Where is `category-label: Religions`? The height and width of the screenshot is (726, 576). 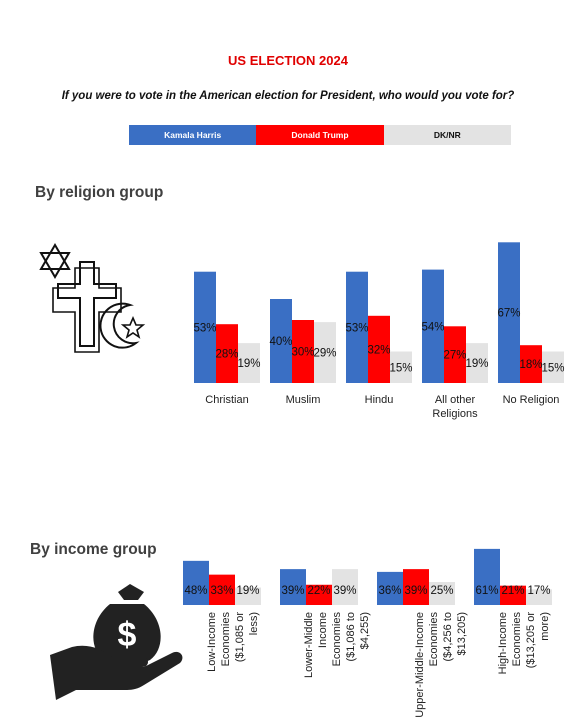 category-label: Religions is located at coordinates (455, 414).